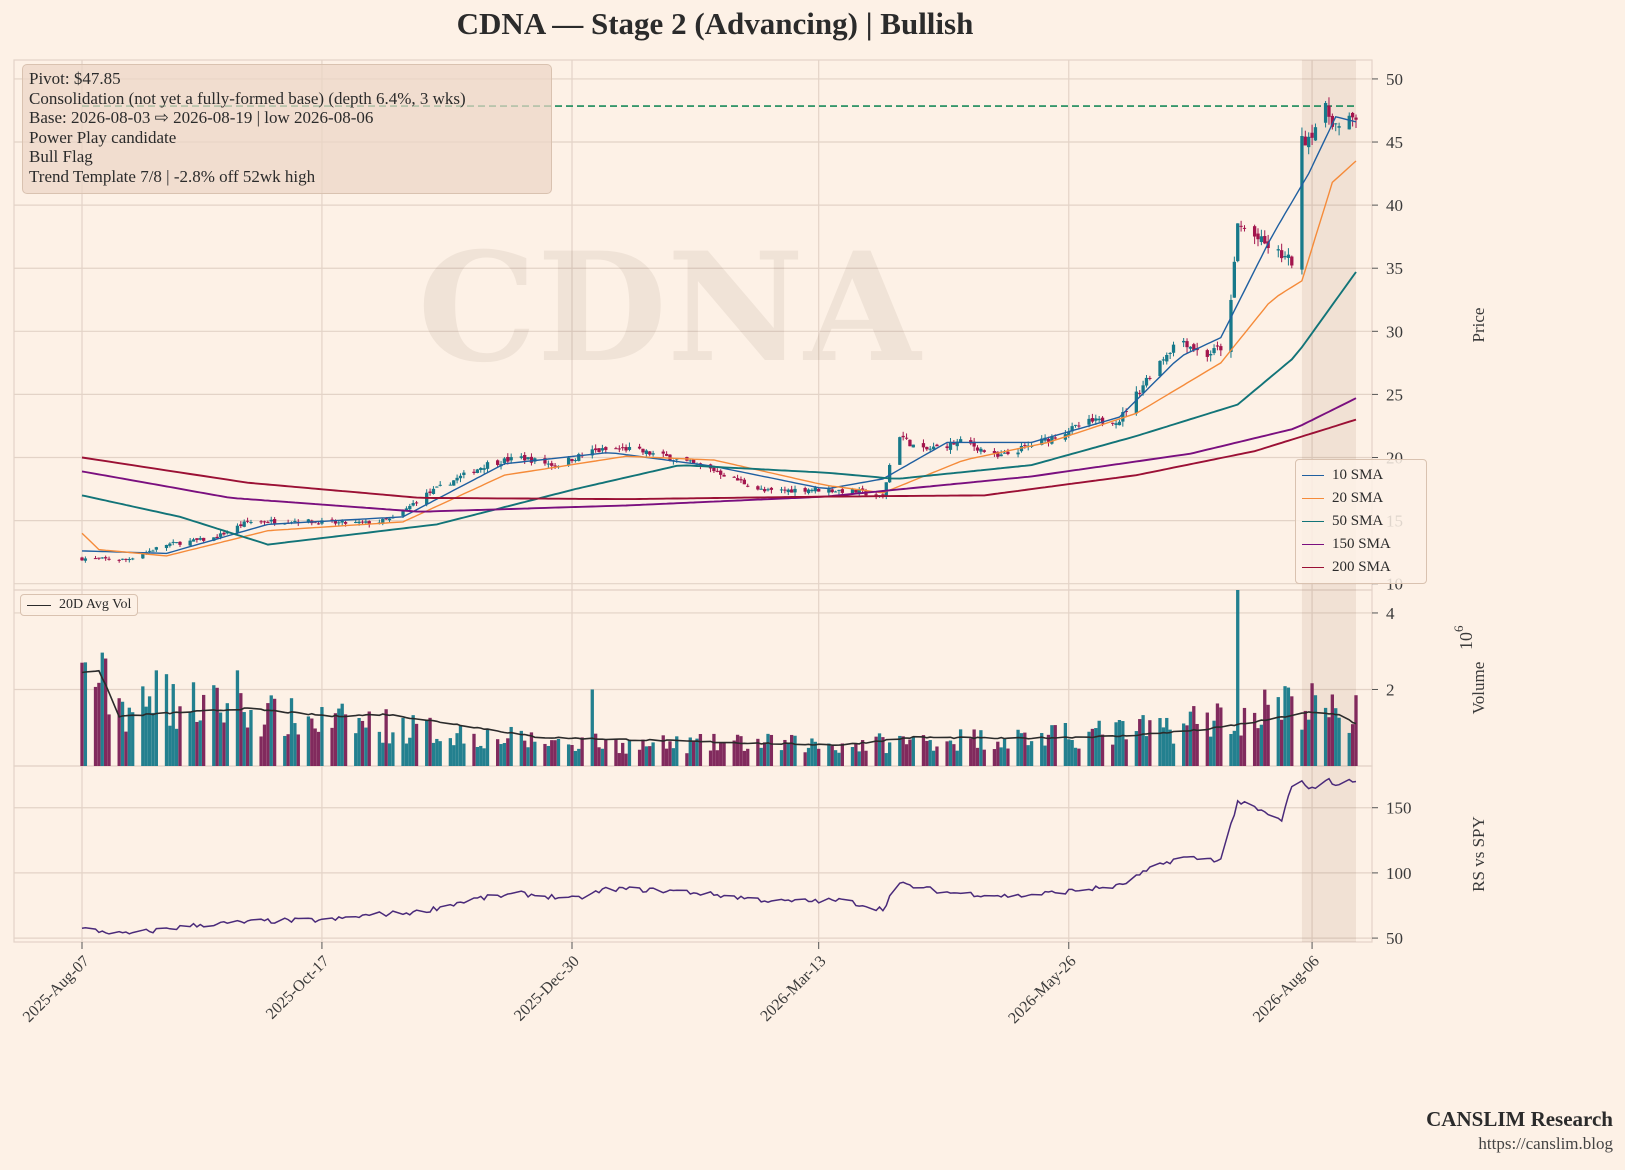 This screenshot has width=1625, height=1170. What do you see at coordinates (1394, 268) in the screenshot?
I see `price-y-tick-label: 35` at bounding box center [1394, 268].